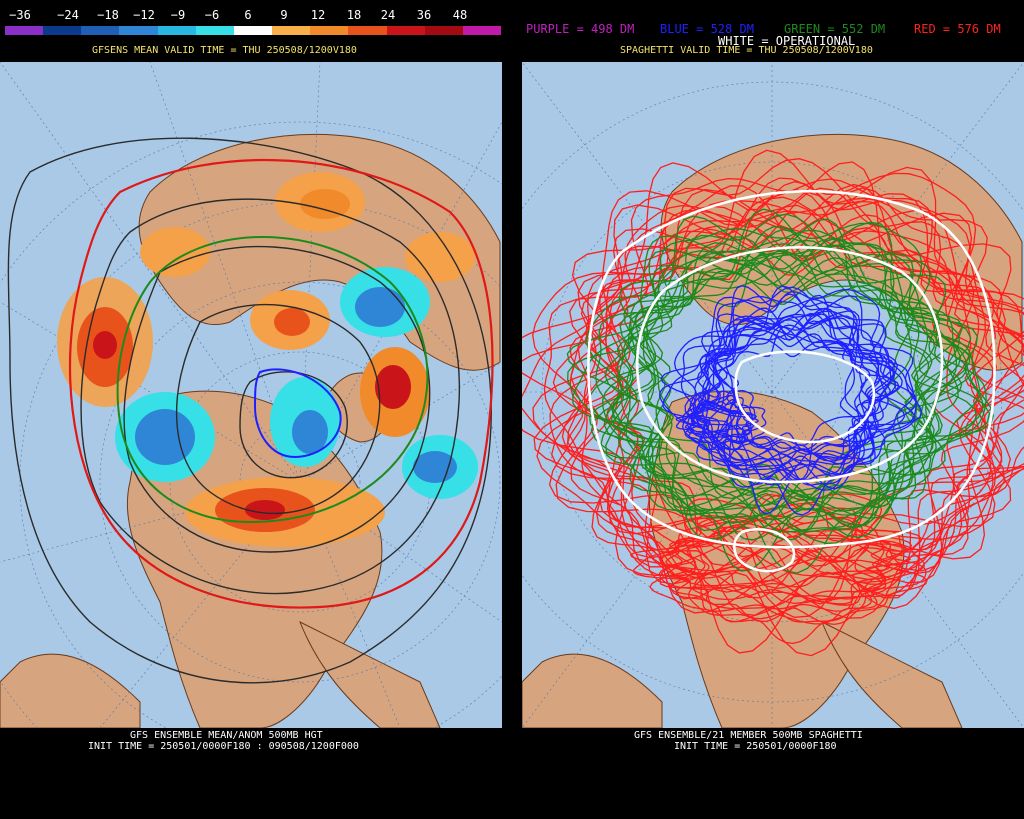 This screenshot has width=1024, height=819. Describe the element at coordinates (318, 15) in the screenshot. I see `colorbar-label: 12` at that location.